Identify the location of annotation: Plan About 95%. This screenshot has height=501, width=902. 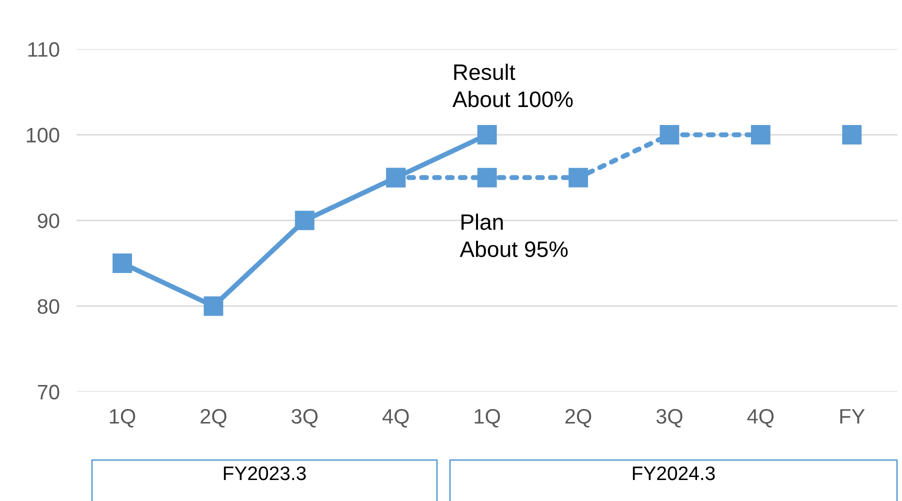
(514, 236).